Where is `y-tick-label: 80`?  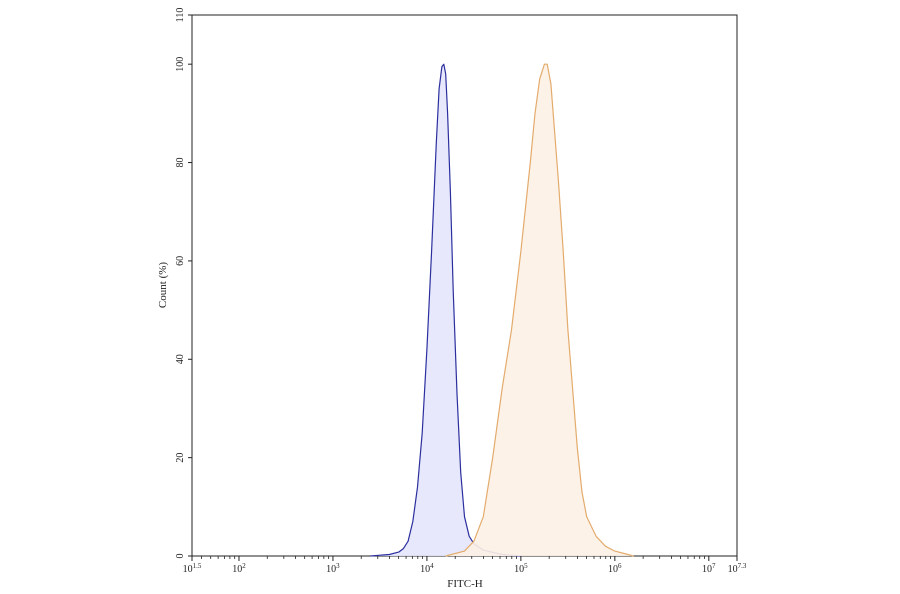
y-tick-label: 80 is located at coordinates (180, 163).